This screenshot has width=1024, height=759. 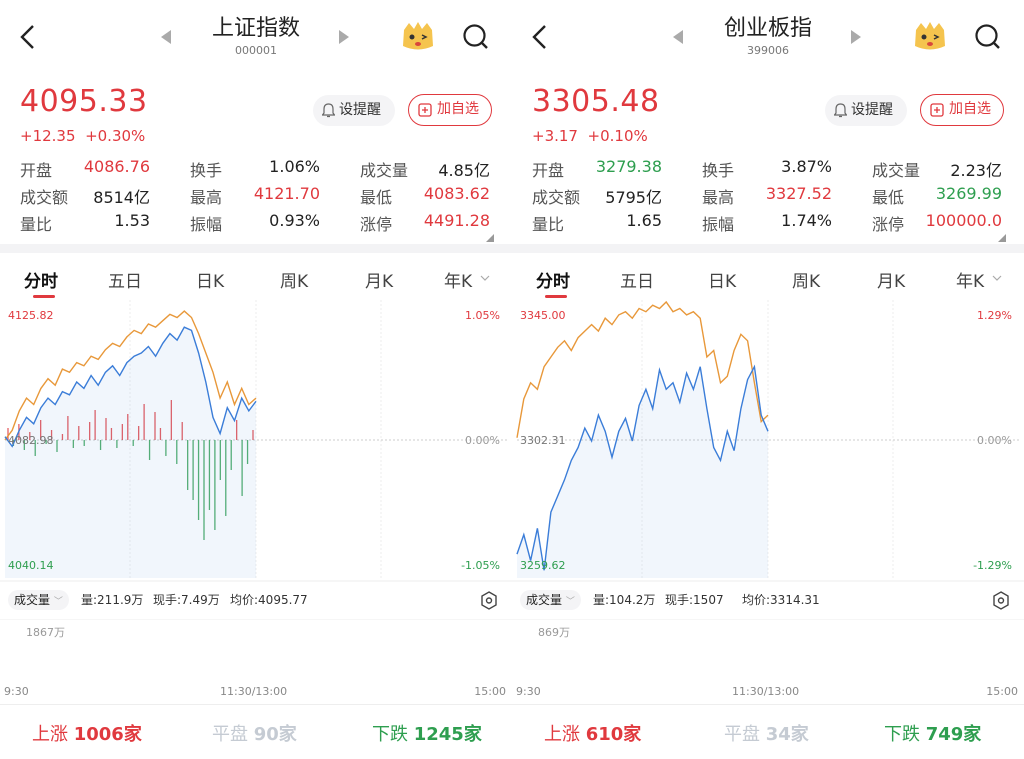 What do you see at coordinates (447, 734) in the screenshot?
I see `decliners-count: 1245家` at bounding box center [447, 734].